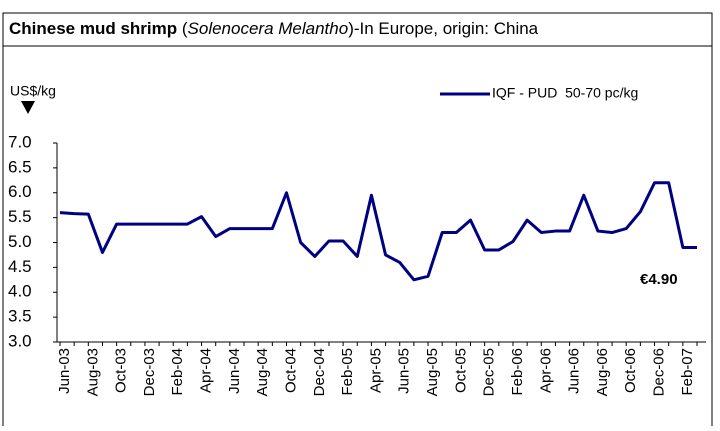 Image resolution: width=720 pixels, height=431 pixels. What do you see at coordinates (28, 107) in the screenshot?
I see `unit-arrow` at bounding box center [28, 107].